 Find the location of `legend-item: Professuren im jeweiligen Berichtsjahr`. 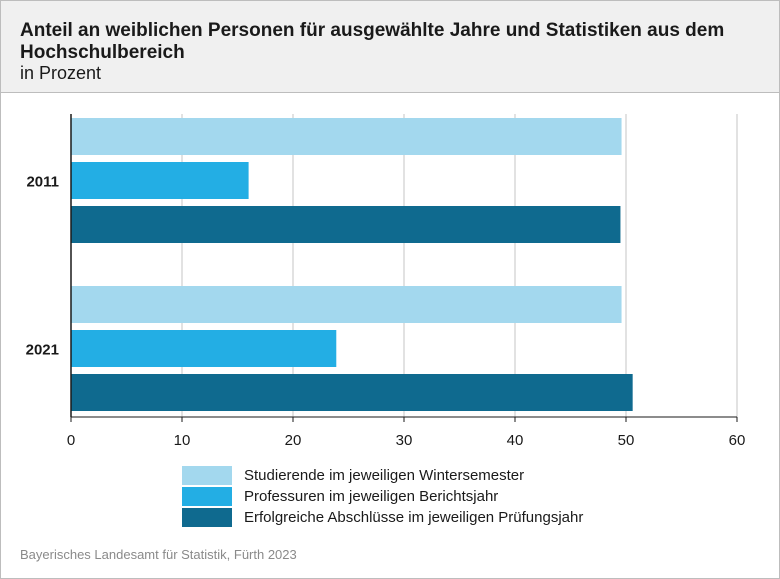

legend-item: Professuren im jeweiligen Berichtsjahr is located at coordinates (382, 496).